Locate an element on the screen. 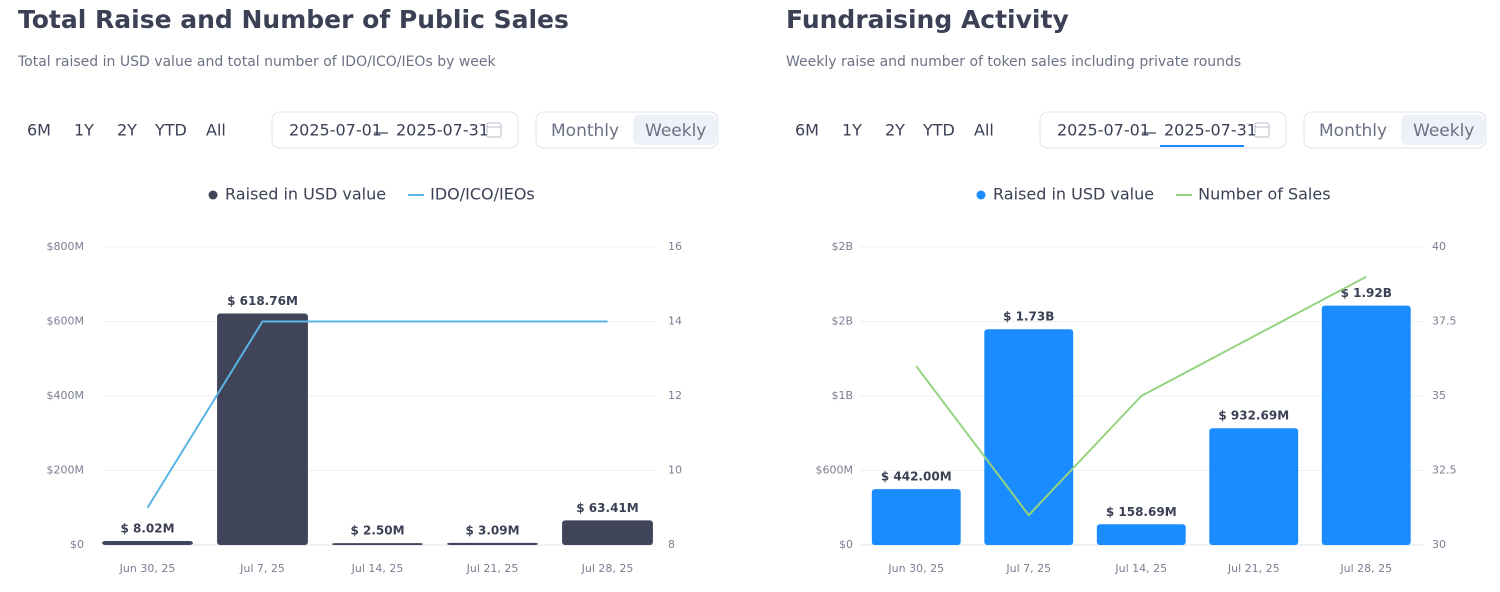 The image size is (1500, 592). data-label: $ 442.00M is located at coordinates (916, 477).